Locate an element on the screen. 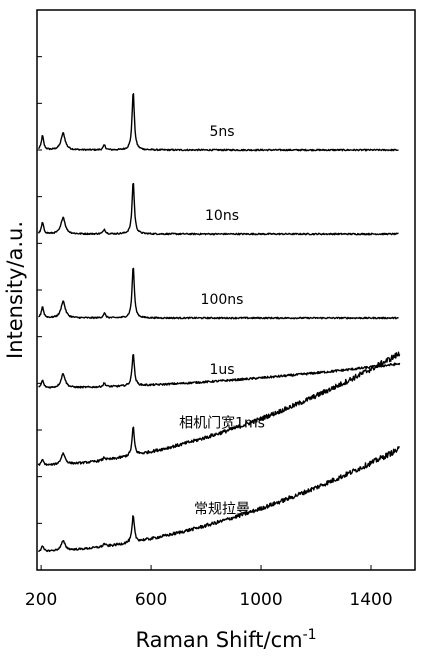 The image size is (434, 659). series-label-2: 100ns is located at coordinates (222, 300).